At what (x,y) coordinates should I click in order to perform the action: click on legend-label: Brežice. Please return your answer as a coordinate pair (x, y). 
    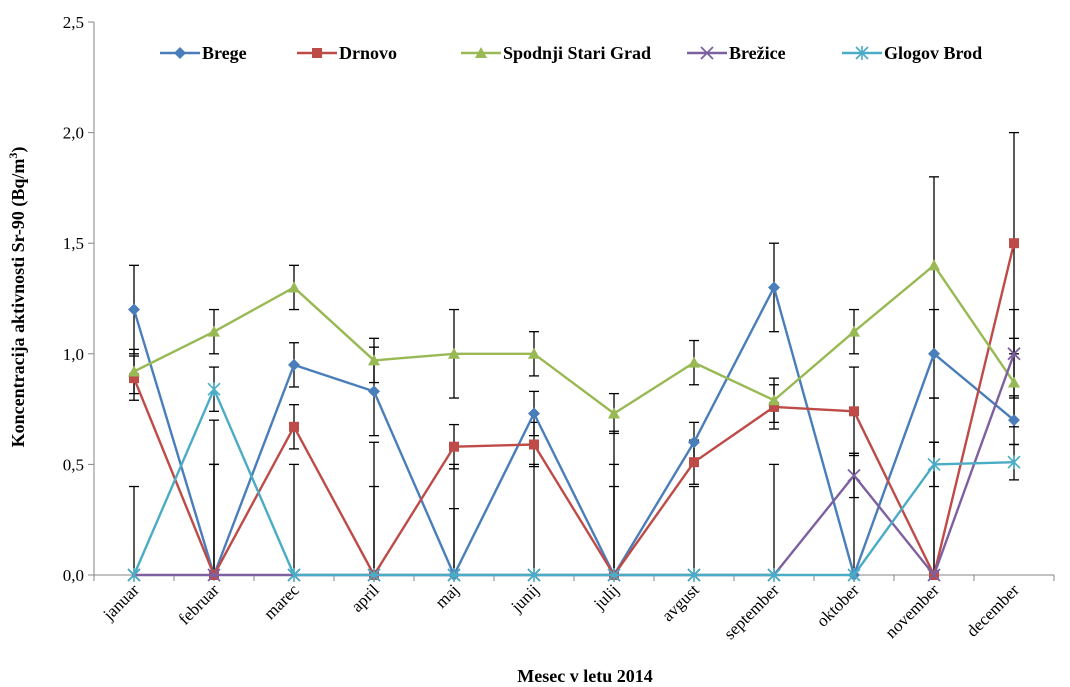
    Looking at the image, I should click on (757, 53).